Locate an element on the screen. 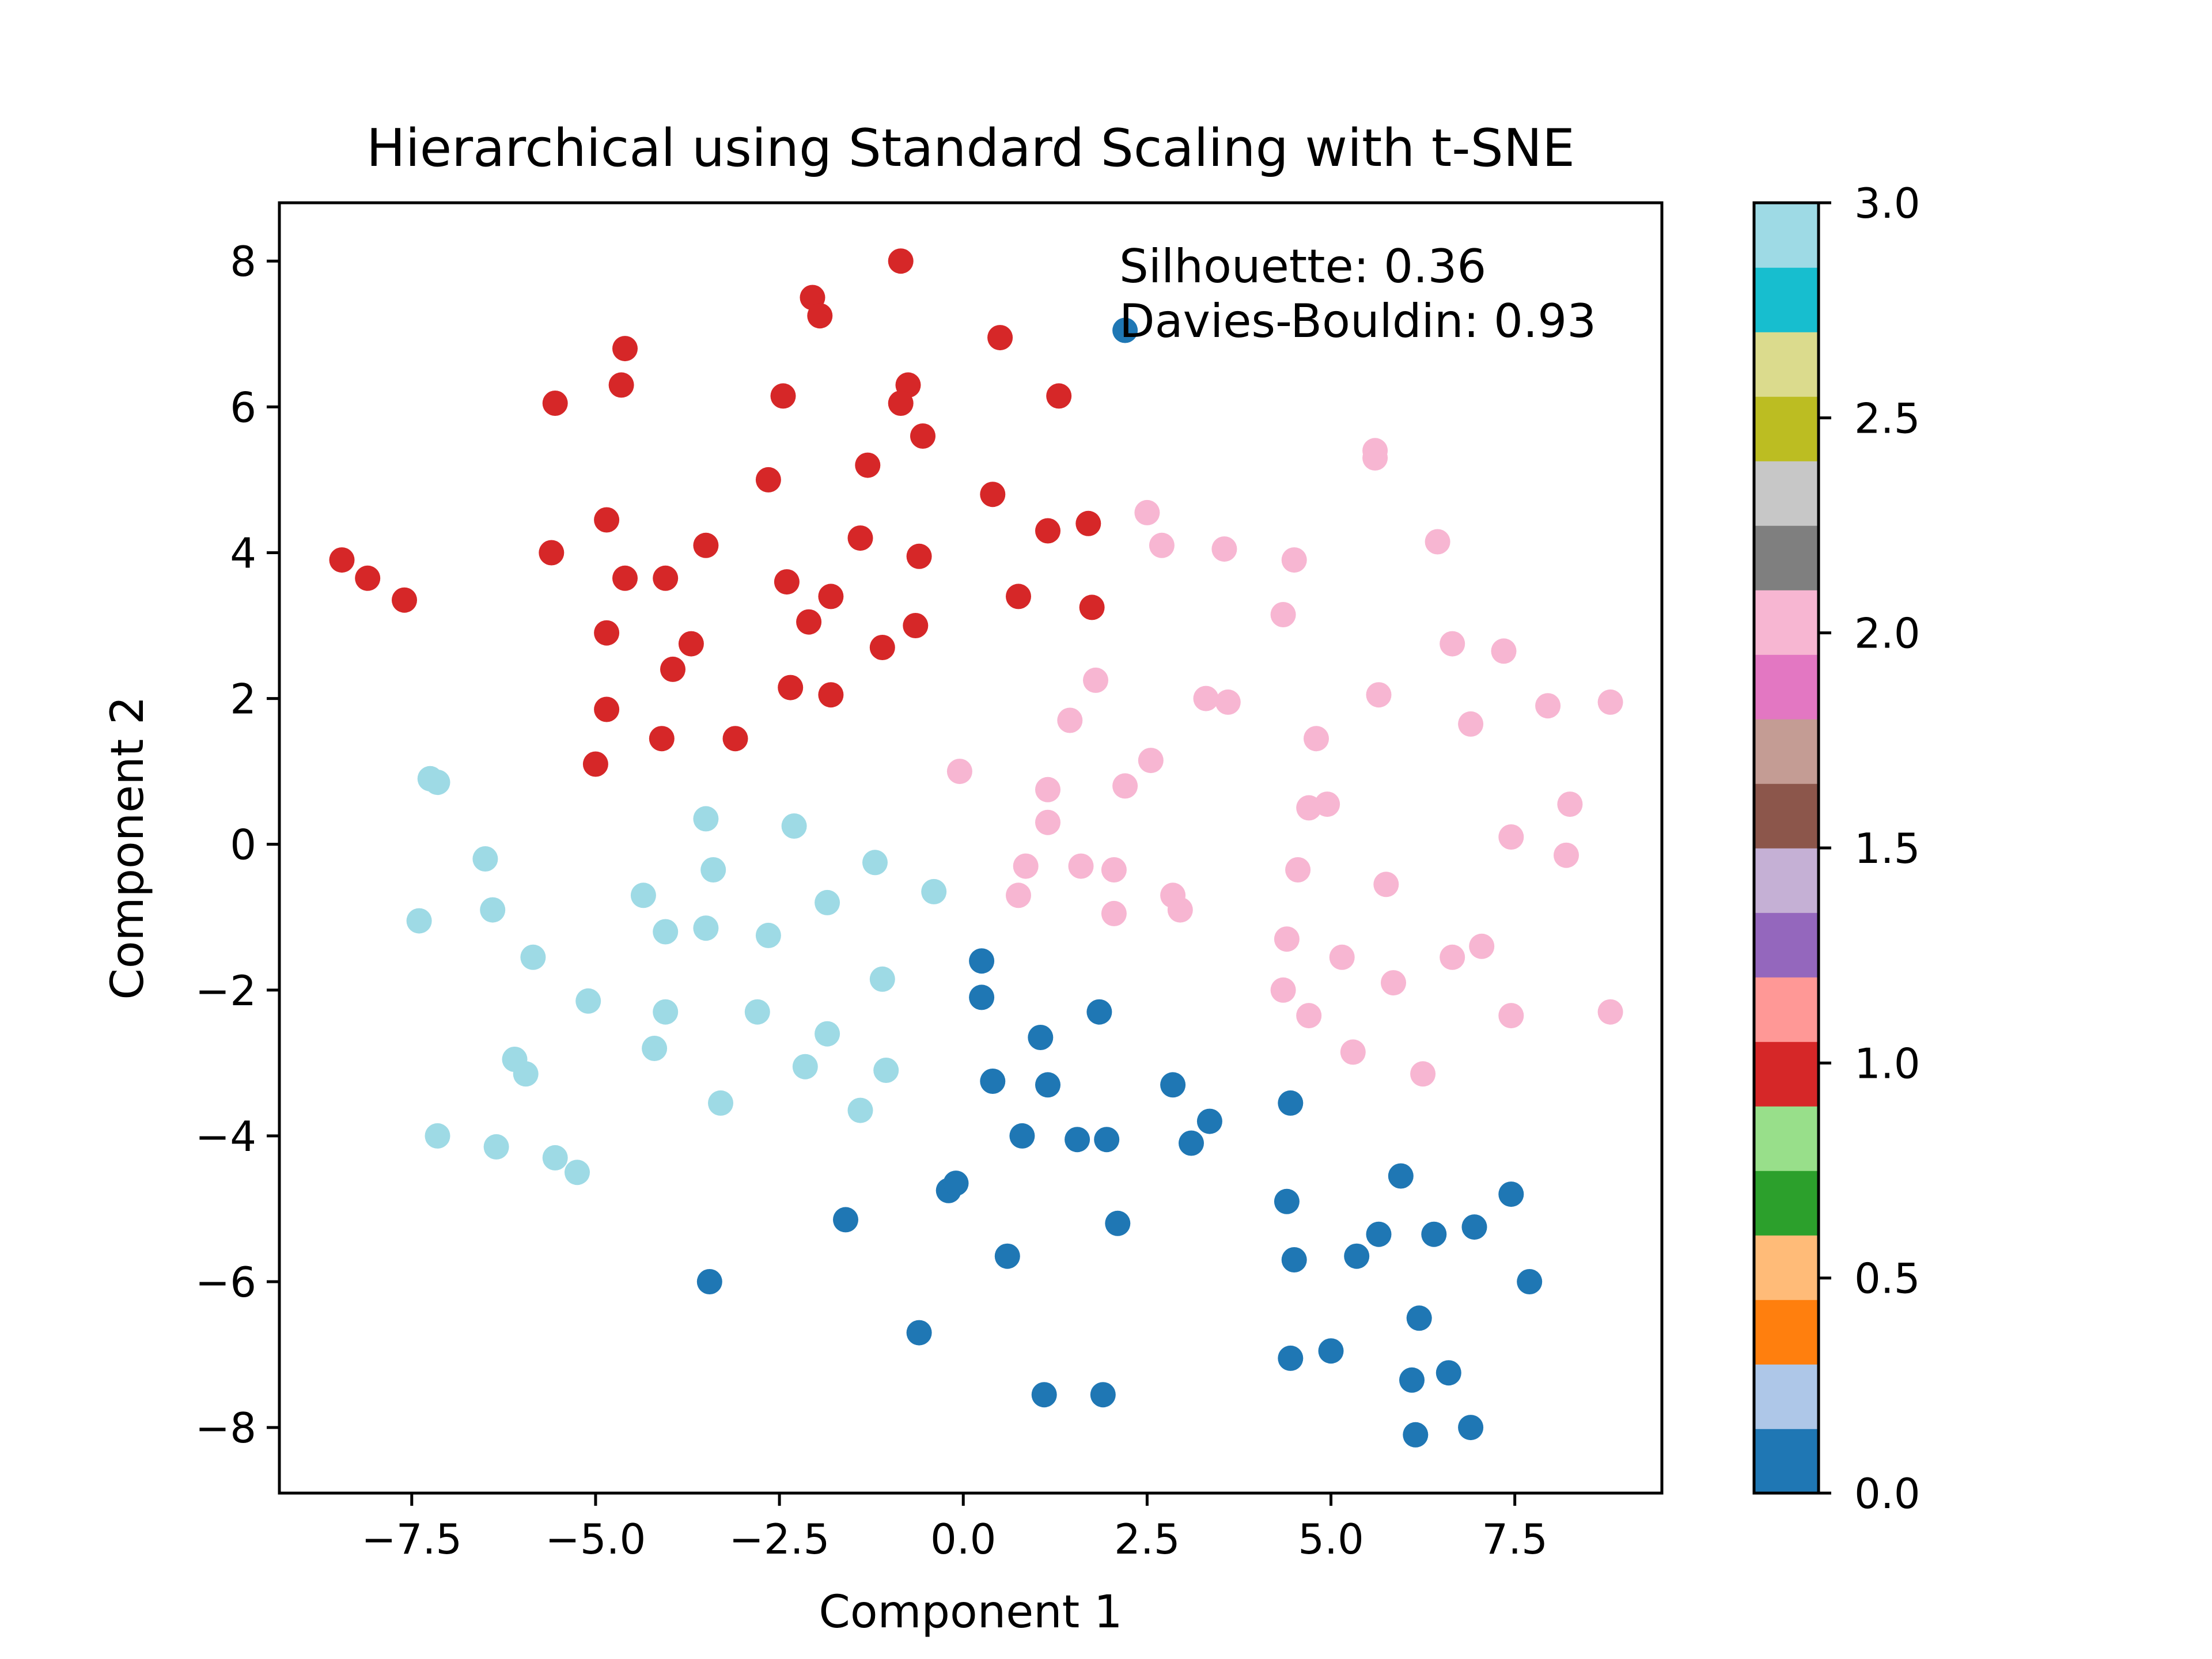  x-axis-ticks: −7.5 −5.0 −2.5 0.0 2.5 5.0 7.5 is located at coordinates (954, 1528).